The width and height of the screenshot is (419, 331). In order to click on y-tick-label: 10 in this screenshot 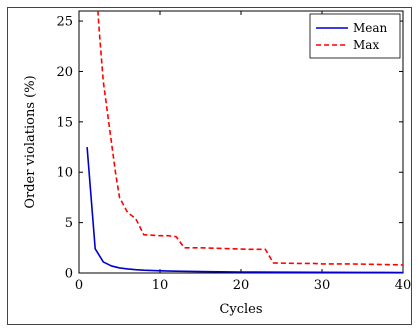, I will do `click(64, 173)`.